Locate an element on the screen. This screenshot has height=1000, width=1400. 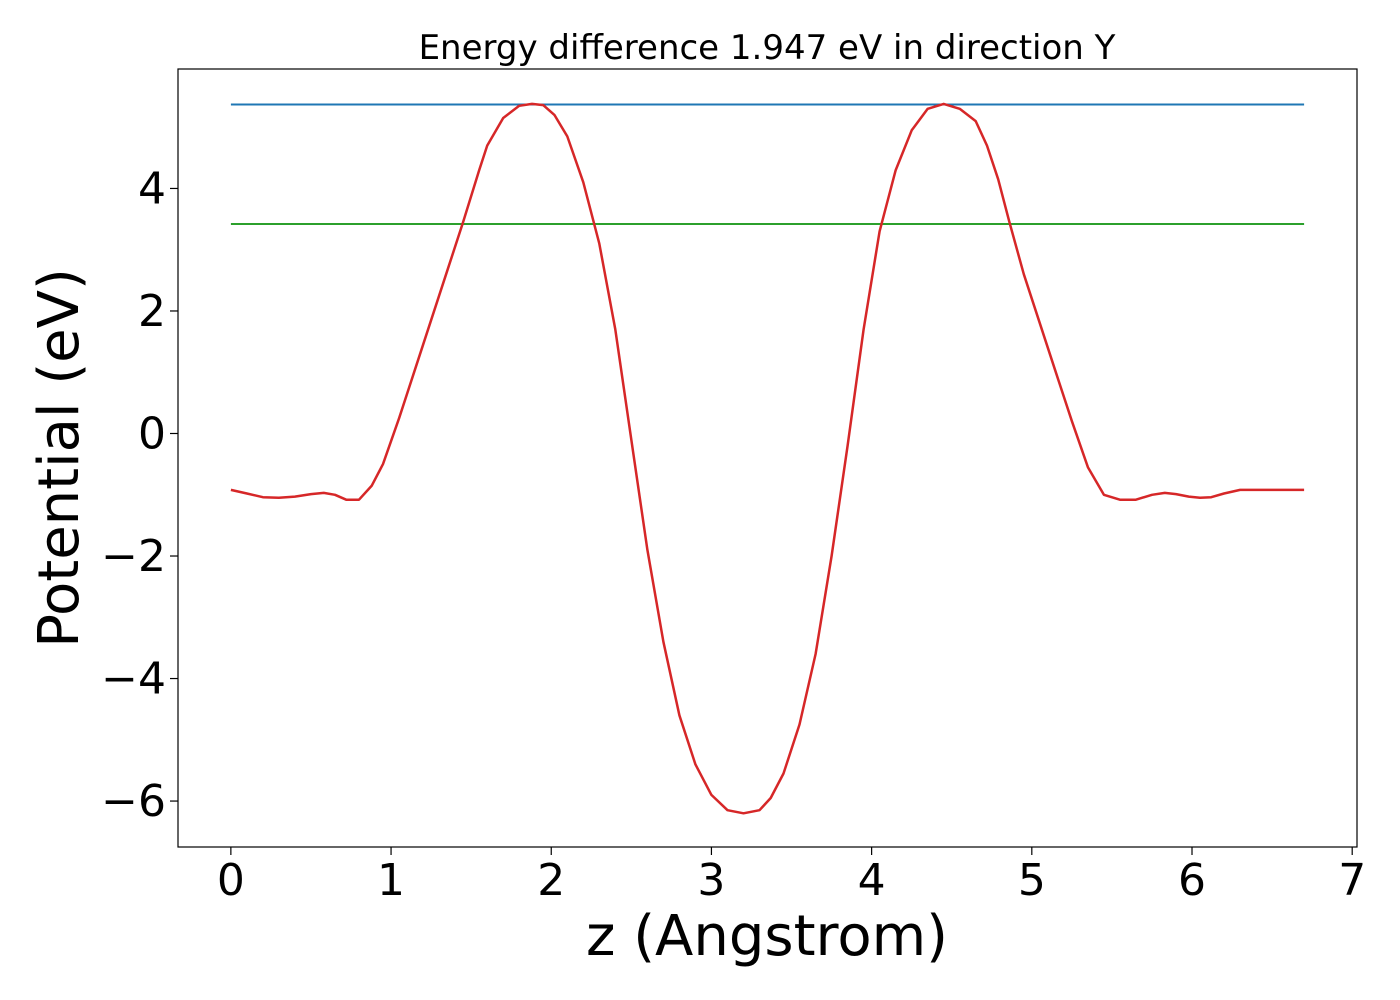
x-axis-ticks: 0 1 2 3 4 5 6 7 is located at coordinates (791, 876).